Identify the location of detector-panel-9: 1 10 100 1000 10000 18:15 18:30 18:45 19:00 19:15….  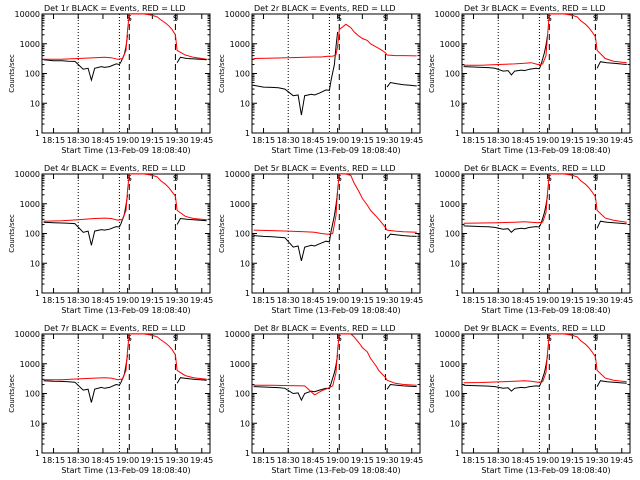
(530, 399).